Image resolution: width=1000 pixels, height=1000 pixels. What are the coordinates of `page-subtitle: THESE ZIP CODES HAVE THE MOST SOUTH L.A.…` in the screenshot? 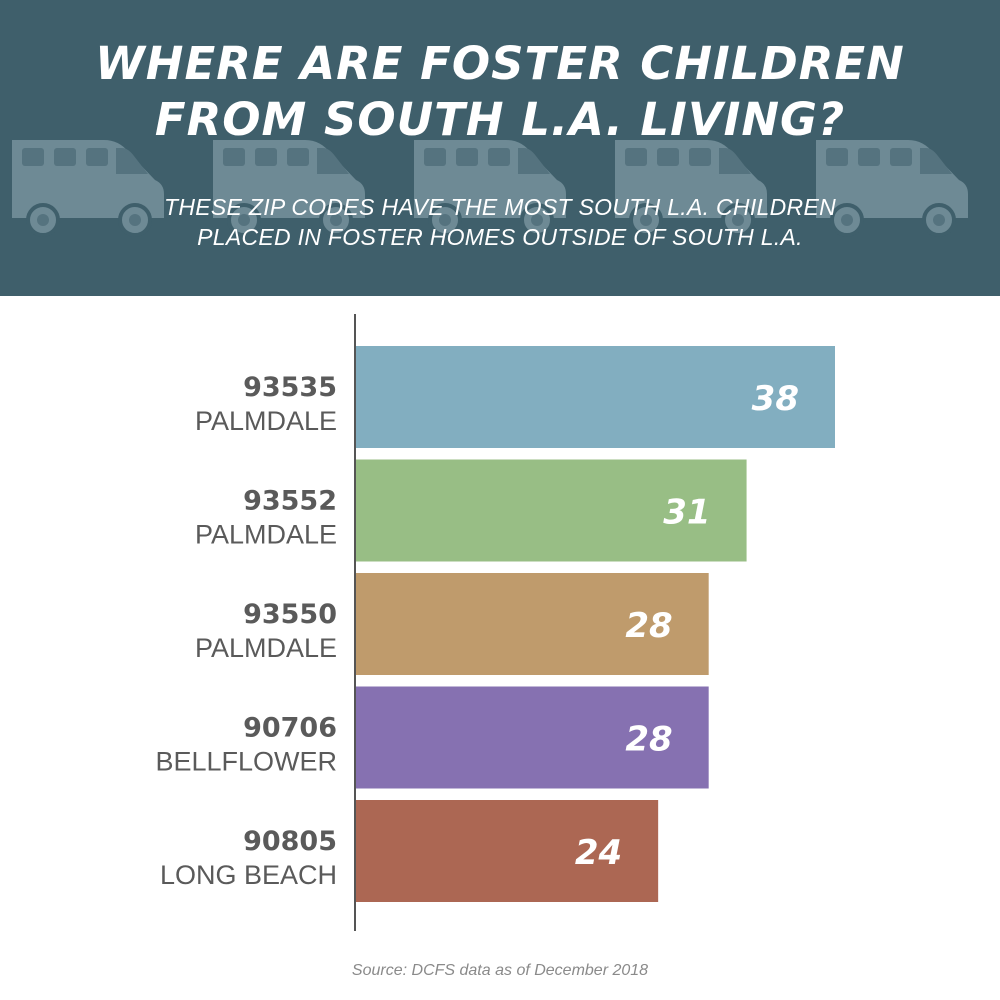 It's located at (500, 222).